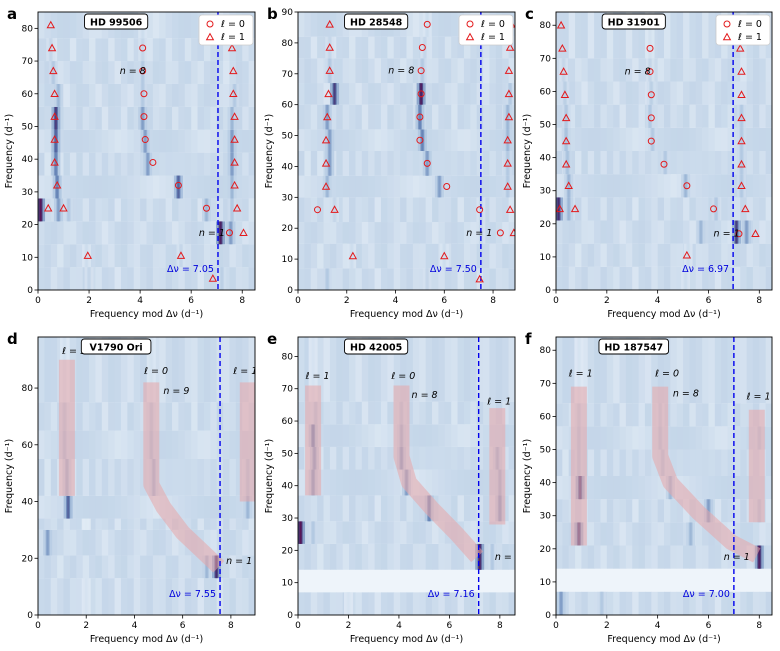 This screenshot has width=780, height=651. Describe the element at coordinates (269, 476) in the screenshot. I see `y-axis-label: Frequency (d⁻¹)` at that location.